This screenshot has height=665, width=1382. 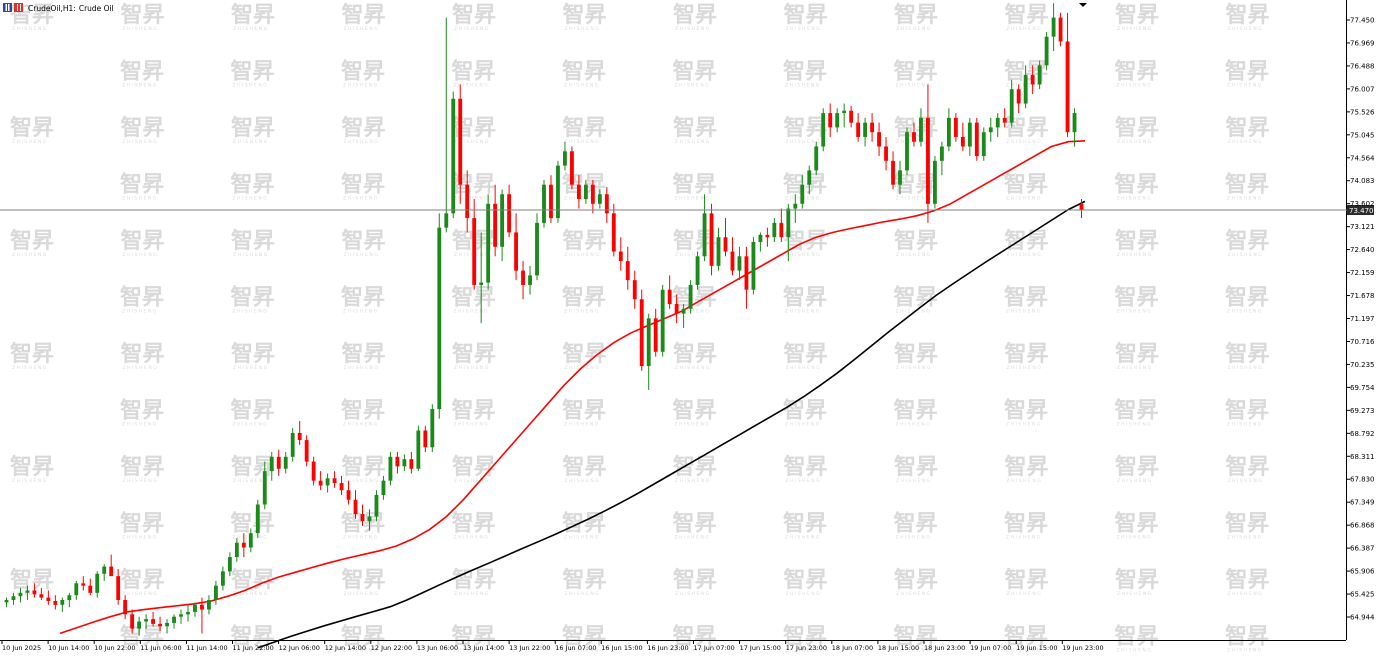 What do you see at coordinates (1082, 648) in the screenshot?
I see `time-tick-label: 19 Jun 23:00` at bounding box center [1082, 648].